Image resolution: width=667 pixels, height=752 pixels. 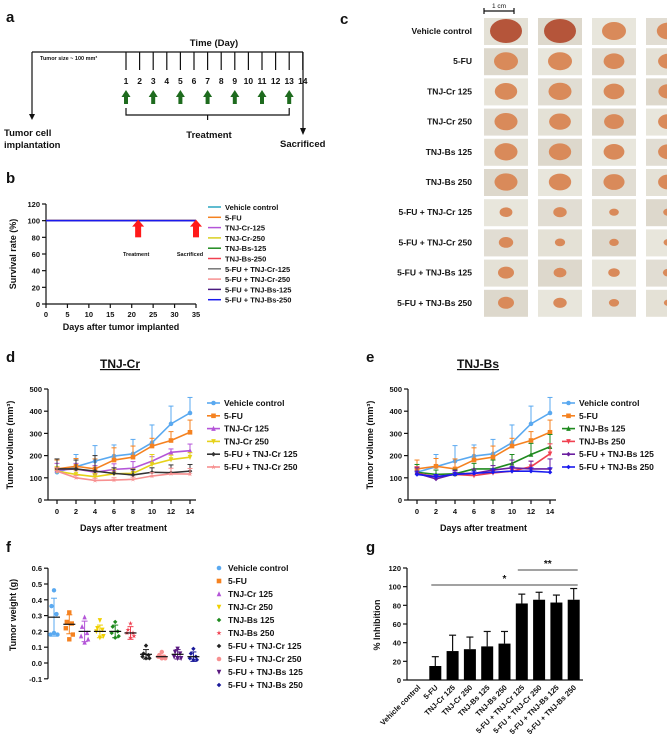 What do you see at coordinates (37, 600) in the screenshot?
I see `y-tick-label: 0.4` at bounding box center [37, 600].